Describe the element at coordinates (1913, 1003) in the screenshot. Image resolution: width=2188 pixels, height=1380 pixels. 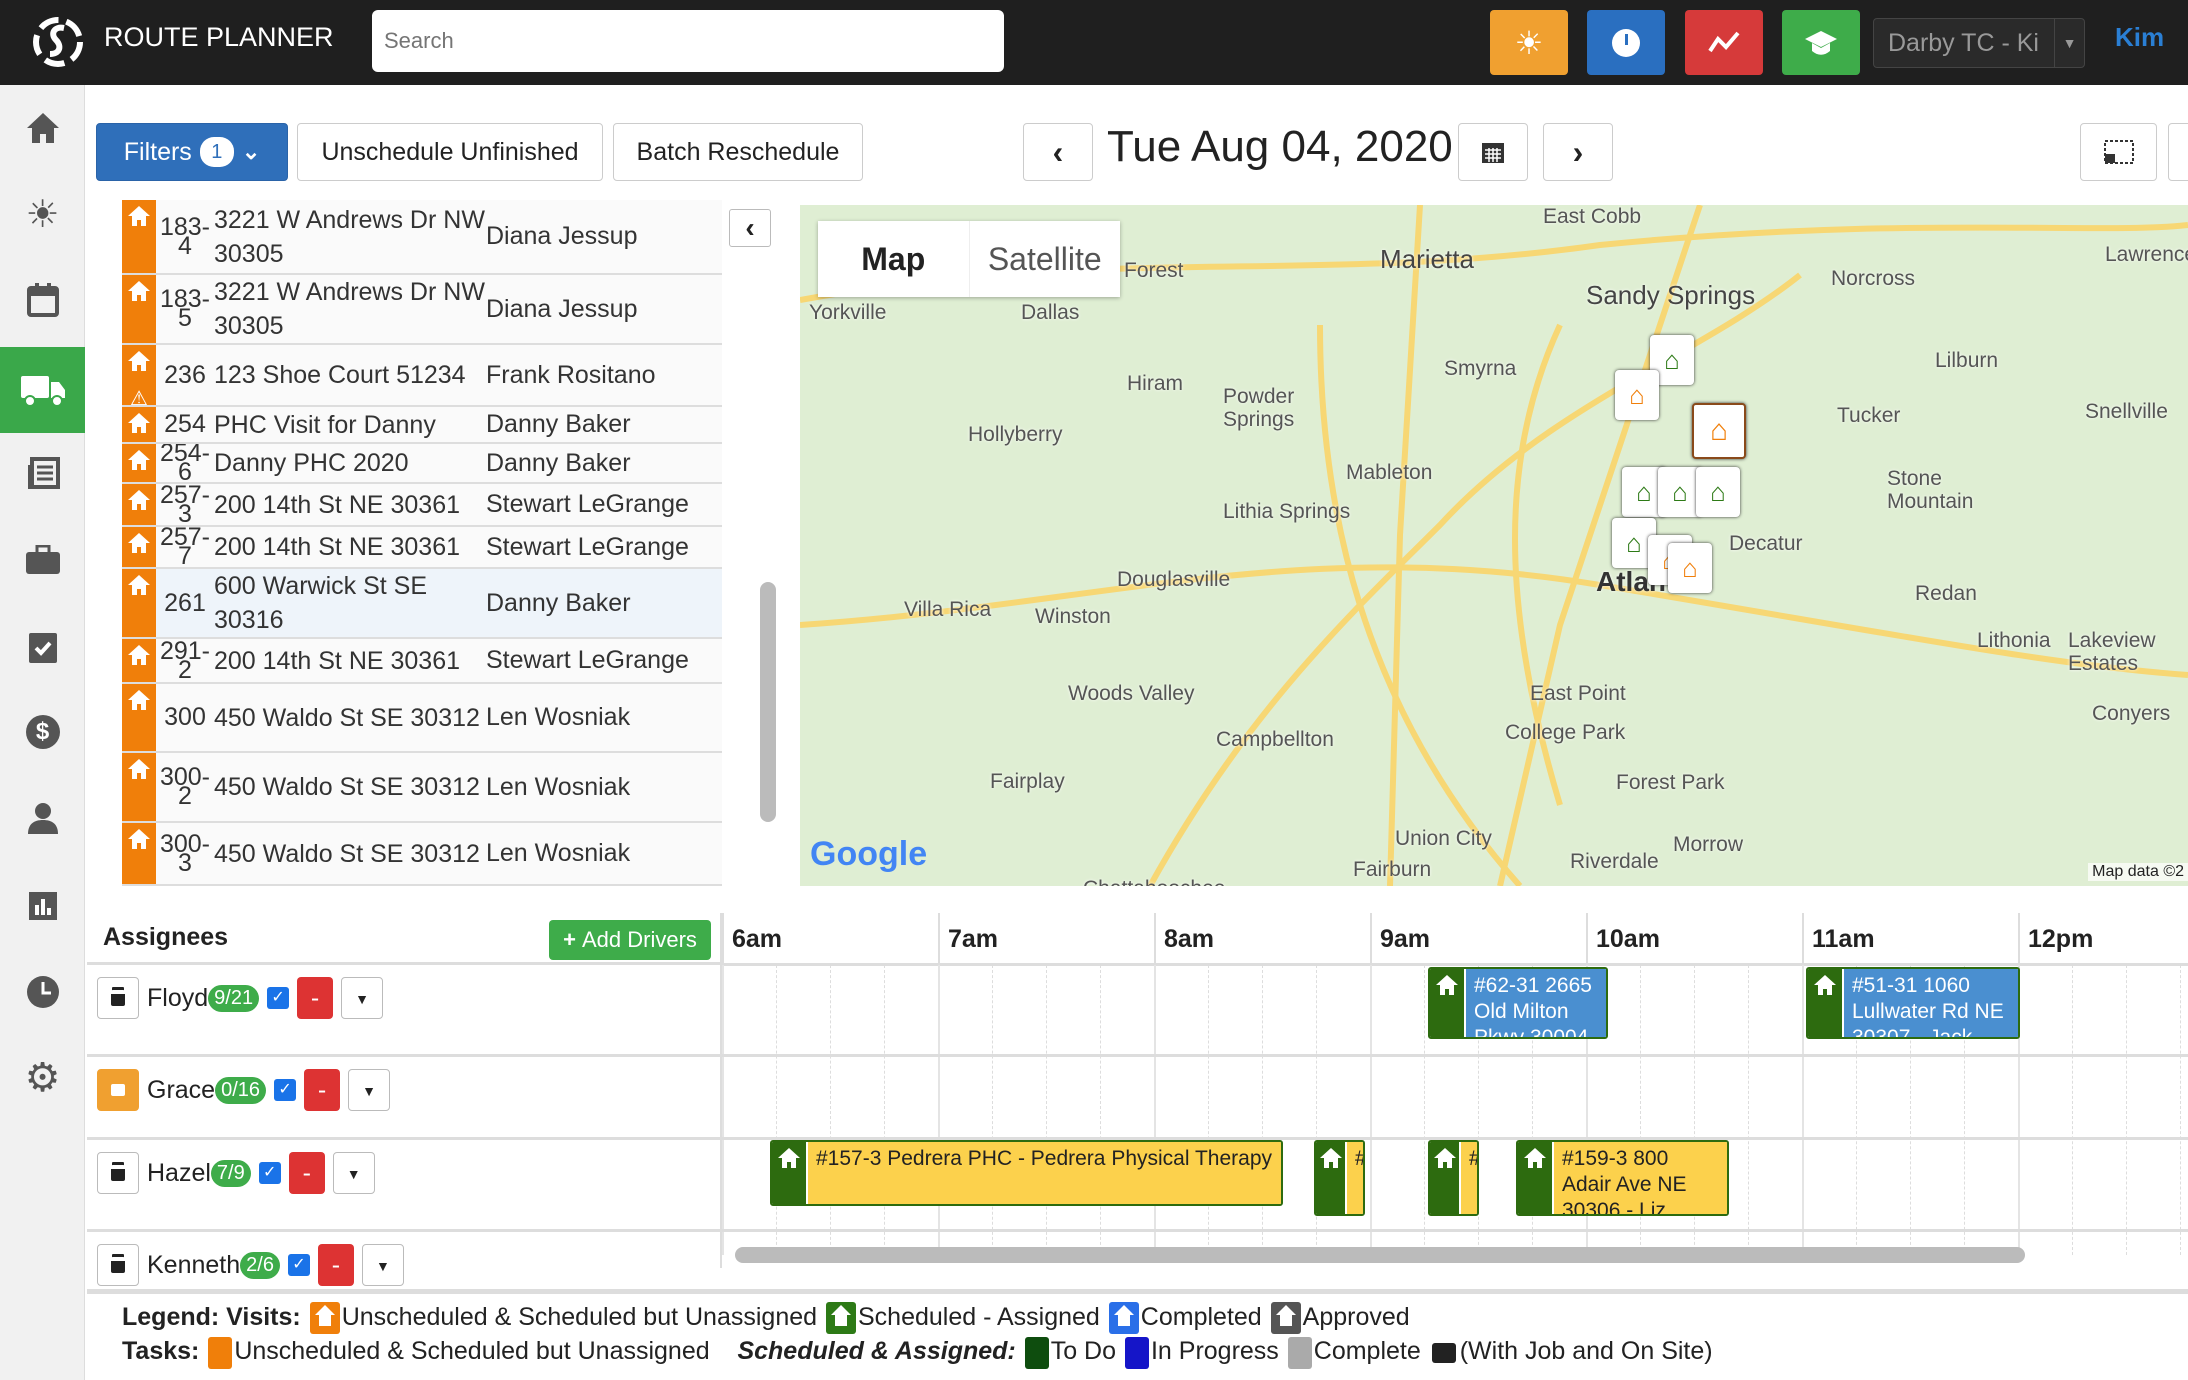
I see `schedule-event: #51-31 1060 Lullwater Rd NE 30307 - Jack` at that location.